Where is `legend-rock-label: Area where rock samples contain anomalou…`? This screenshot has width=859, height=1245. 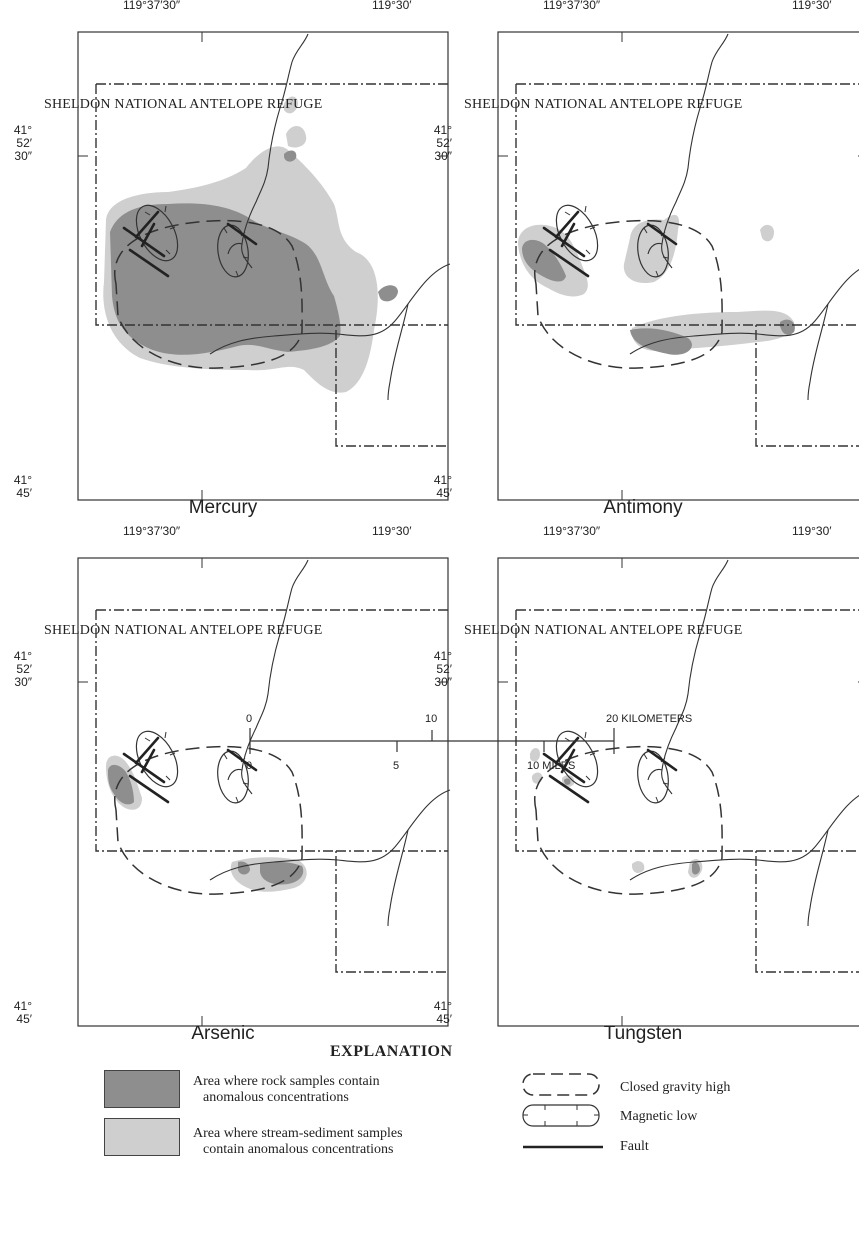 legend-rock-label: Area where rock samples contain anomalou… is located at coordinates (286, 1089).